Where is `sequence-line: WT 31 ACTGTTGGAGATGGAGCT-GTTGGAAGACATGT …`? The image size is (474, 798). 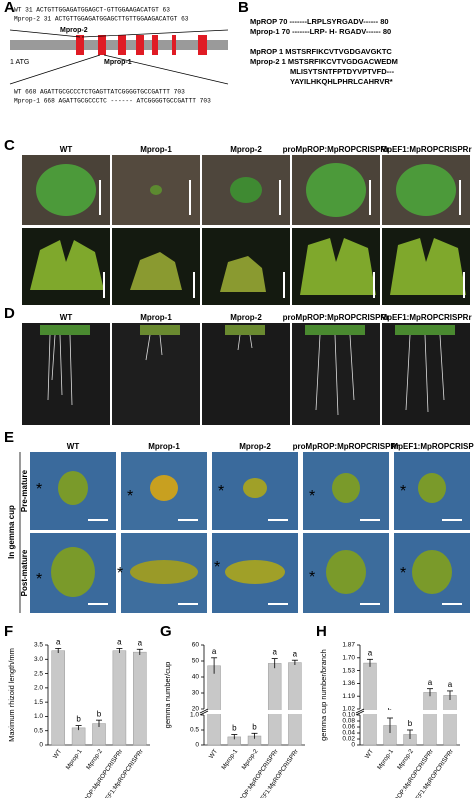
sequence-line: WT 31 ACTGTTGGAGATGGAGCT-GTTGGAAGACATGT … is located at coordinates (92, 10).